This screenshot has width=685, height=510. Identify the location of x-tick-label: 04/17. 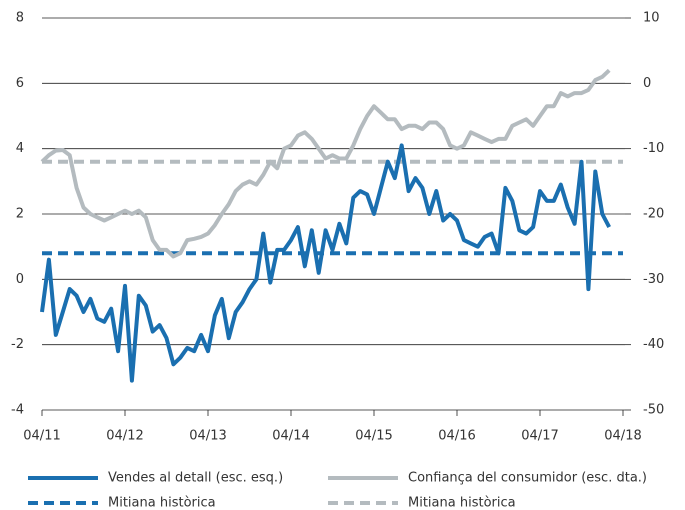
(539, 436).